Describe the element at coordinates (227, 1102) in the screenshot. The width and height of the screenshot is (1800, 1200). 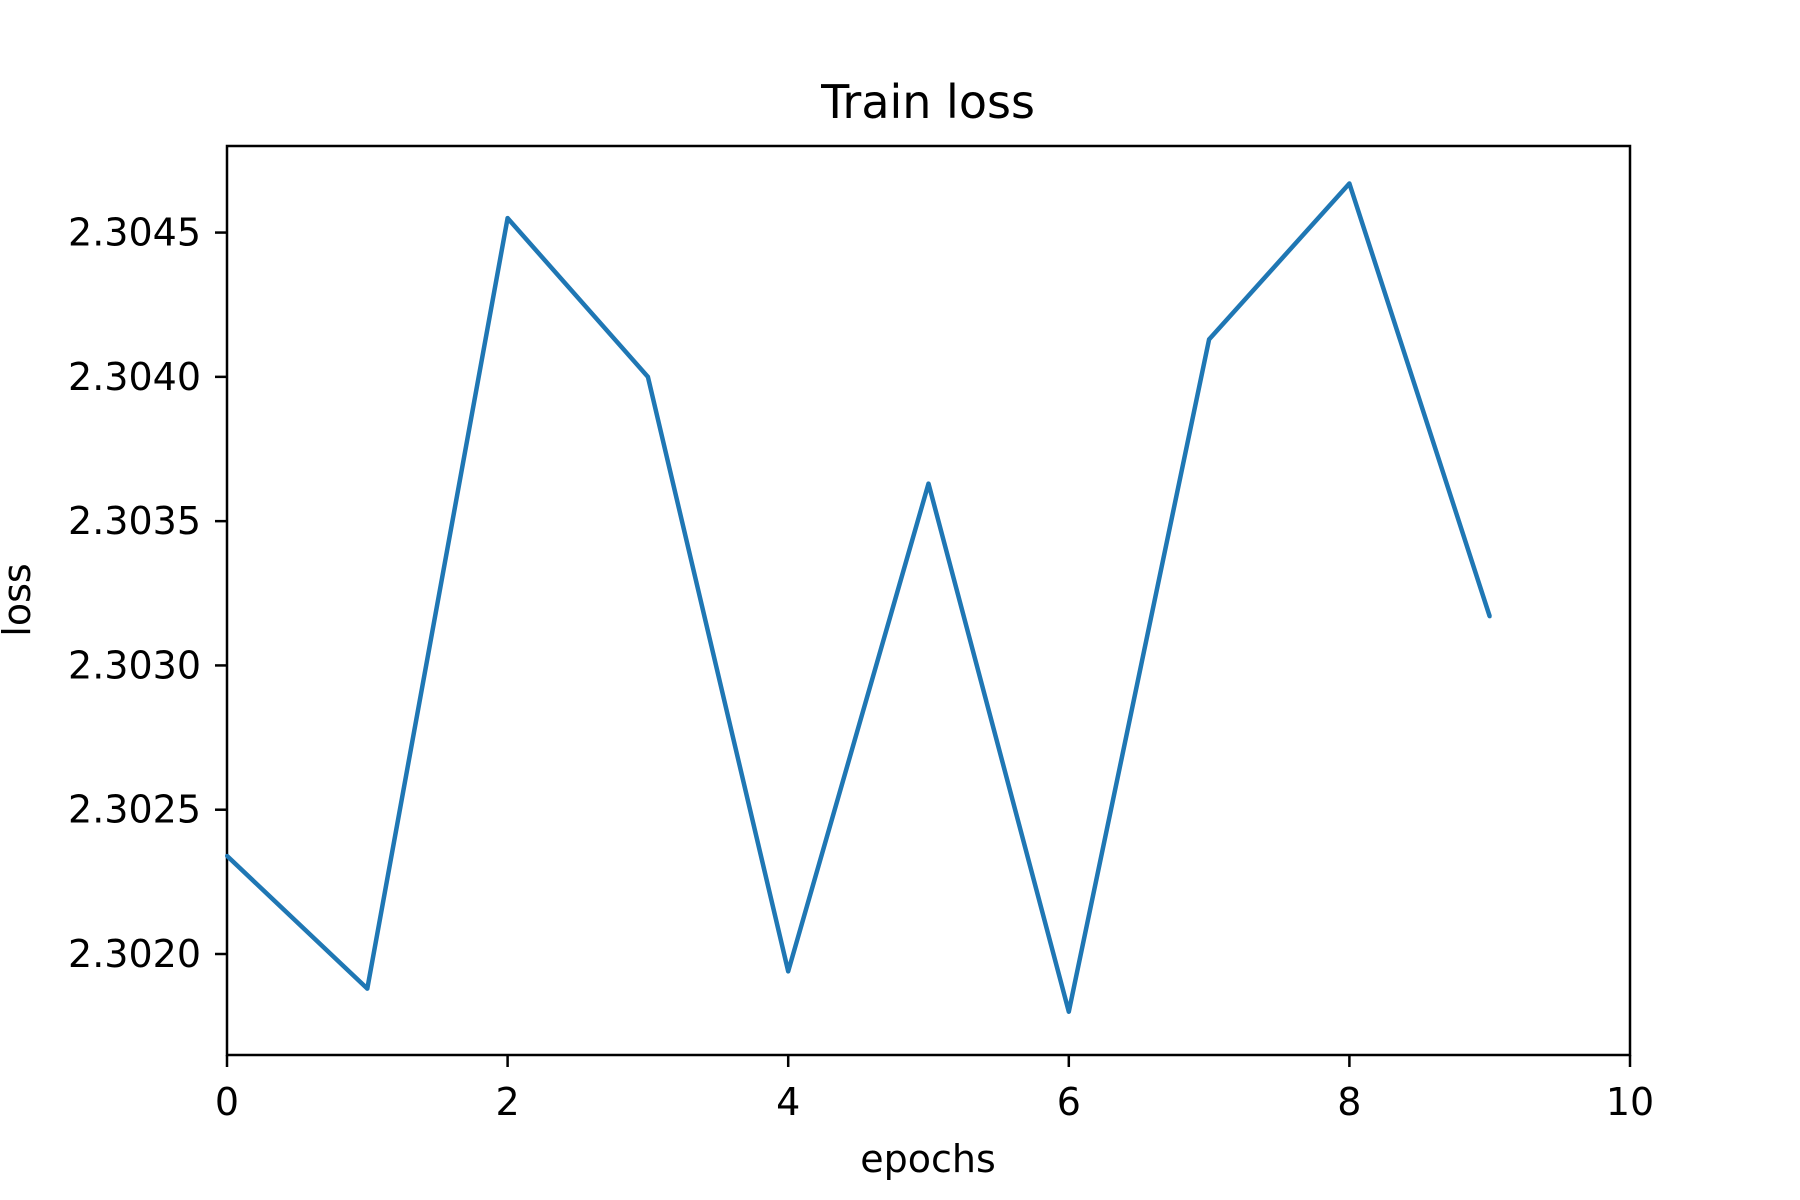
I see `x-tick-label: 0` at that location.